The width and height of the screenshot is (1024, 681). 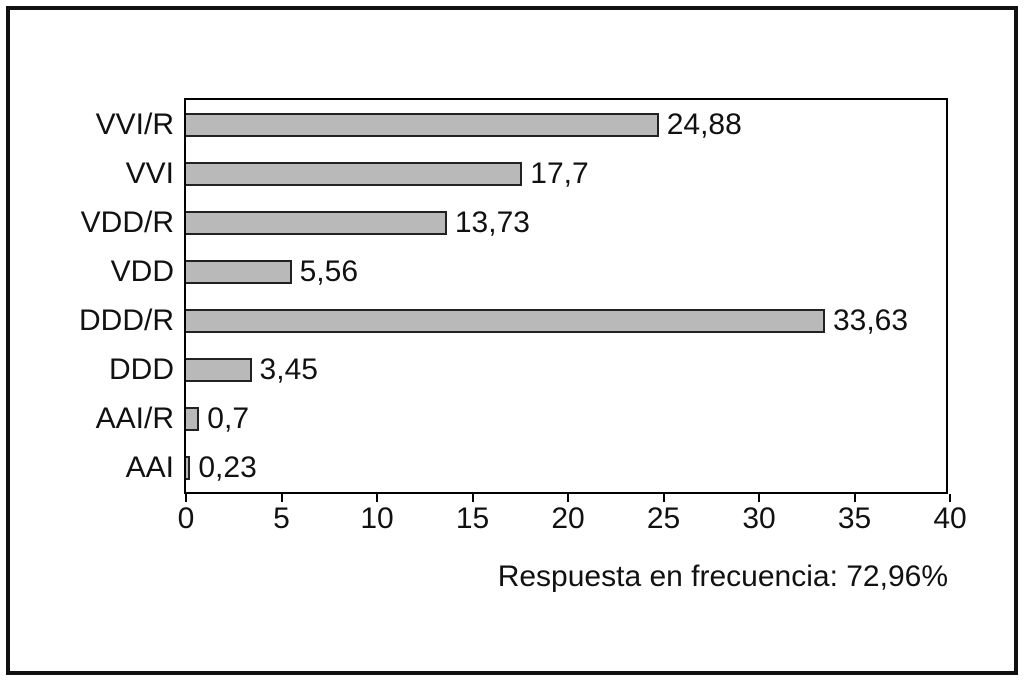 I want to click on category-label: DDD, so click(x=141, y=369).